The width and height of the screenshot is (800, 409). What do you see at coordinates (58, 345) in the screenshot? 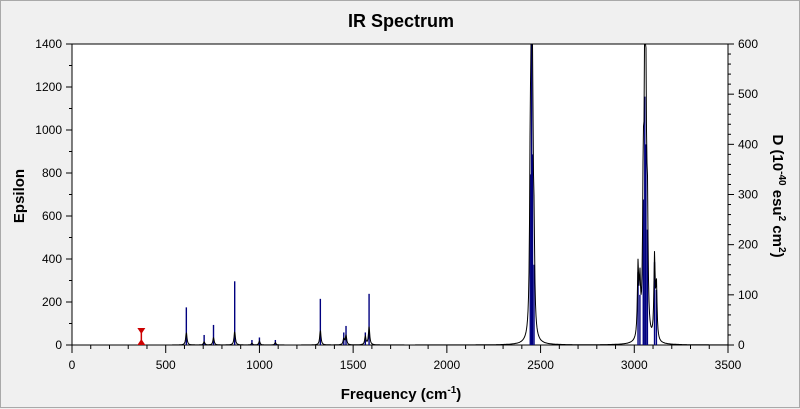
I see `y-tick-label: 0` at bounding box center [58, 345].